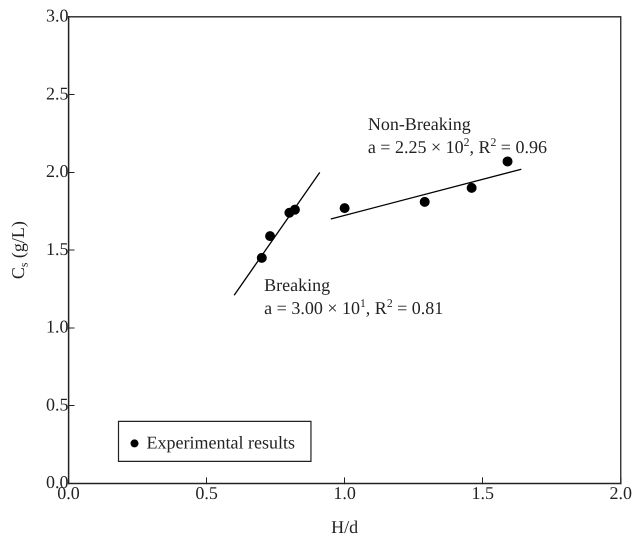 The width and height of the screenshot is (638, 541). What do you see at coordinates (19, 250) in the screenshot?
I see `y-axis-title: Cs (g/L)` at bounding box center [19, 250].